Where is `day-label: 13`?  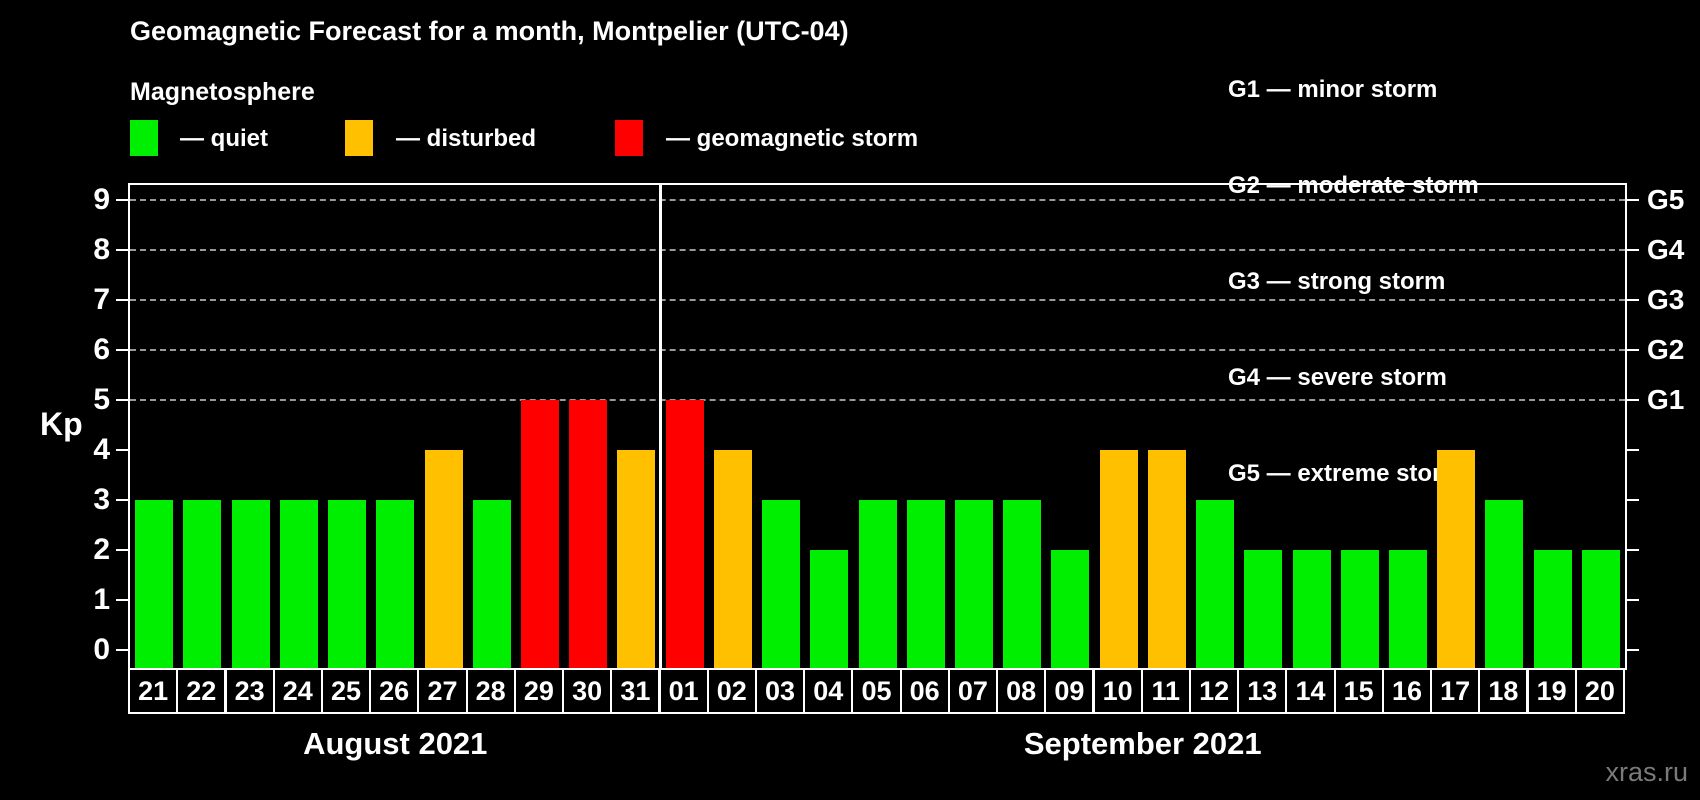
day-label: 13 is located at coordinates (1262, 691).